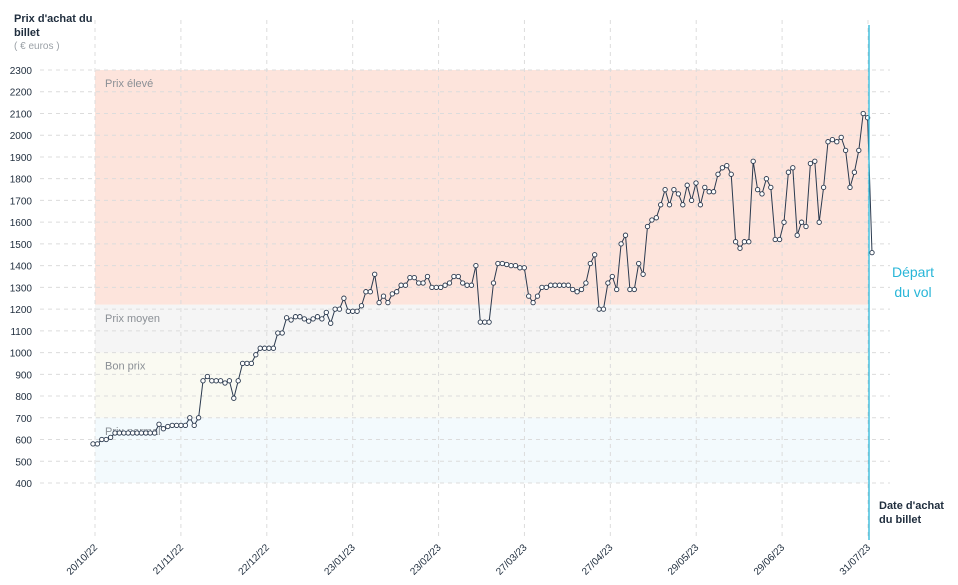  Describe the element at coordinates (37, 46) in the screenshot. I see `y-axis-unit: ( € euros )` at that location.